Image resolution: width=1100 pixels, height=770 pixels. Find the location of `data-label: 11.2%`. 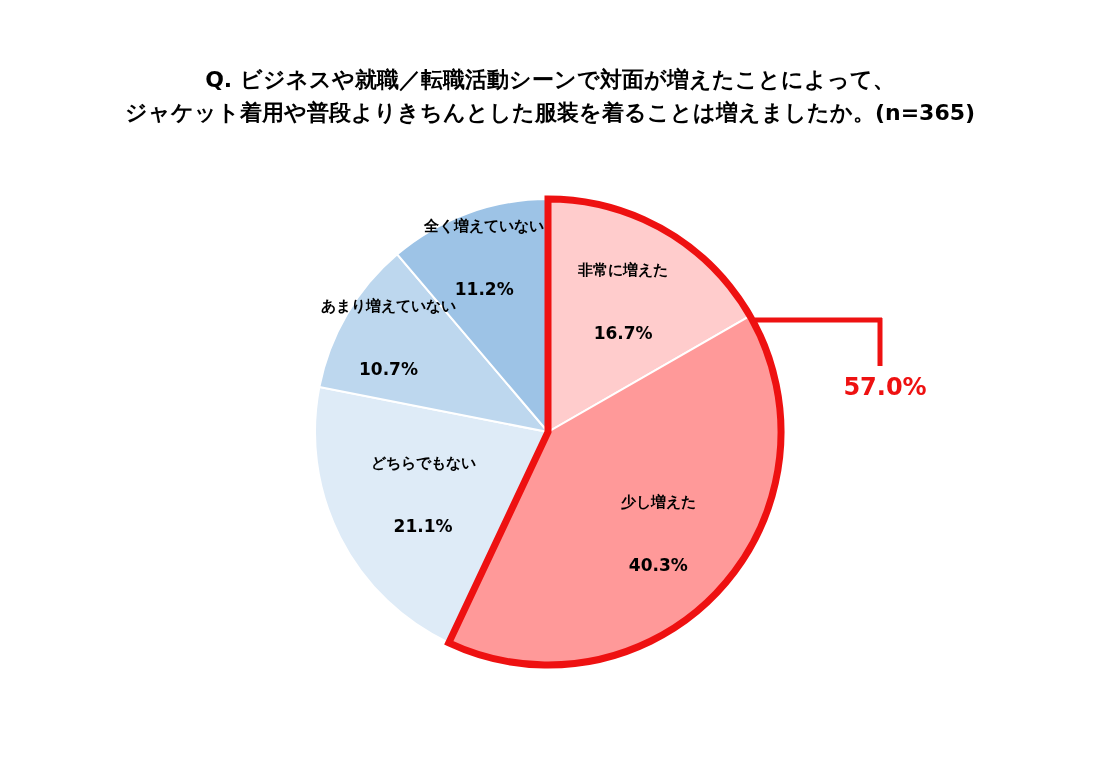

data-label: 11.2% is located at coordinates (484, 289).